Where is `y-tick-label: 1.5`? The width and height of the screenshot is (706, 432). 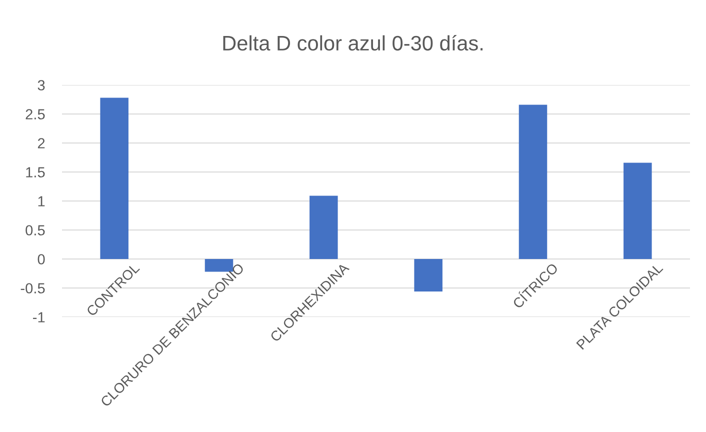
y-tick-label: 1.5 is located at coordinates (35, 172).